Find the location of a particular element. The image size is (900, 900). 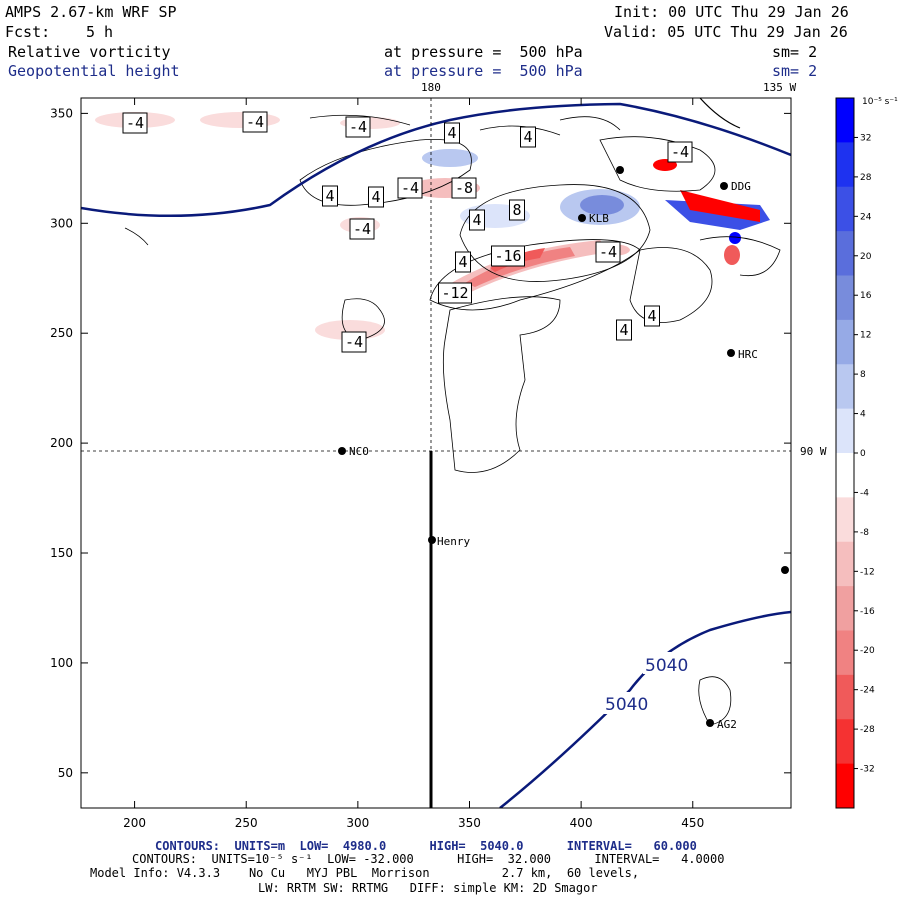

valid-time: Valid: 05 UTC Thu 29 Jan 26 is located at coordinates (726, 32).